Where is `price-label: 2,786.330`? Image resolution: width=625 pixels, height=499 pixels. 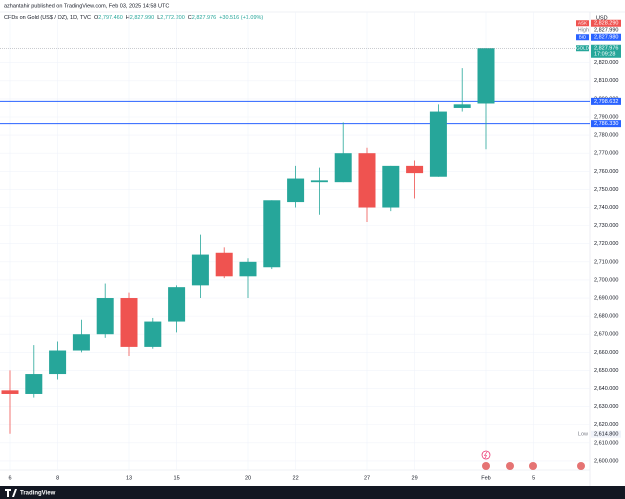
price-label: 2,786.330 is located at coordinates (606, 124).